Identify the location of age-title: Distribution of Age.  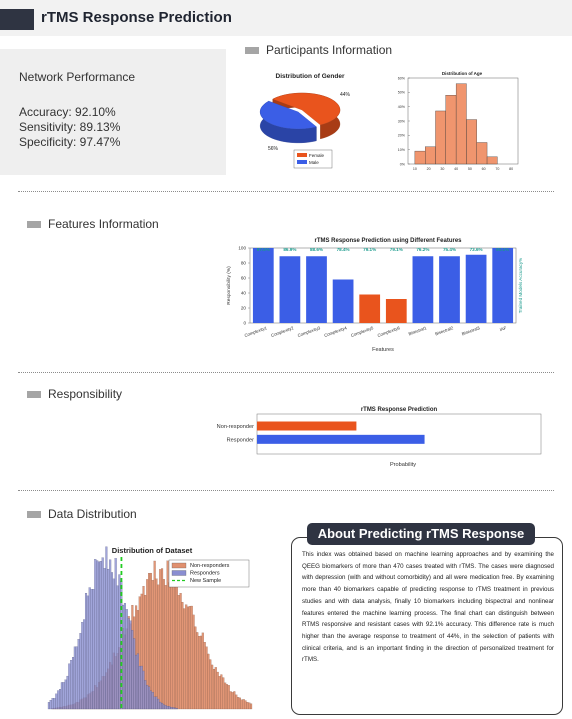
(462, 73).